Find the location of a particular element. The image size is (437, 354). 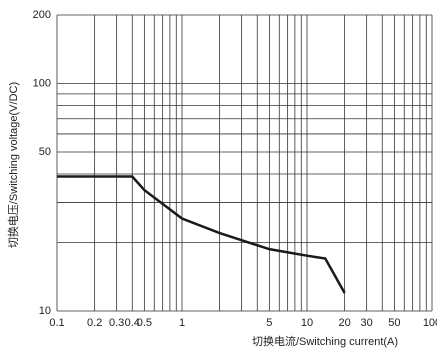

y-axis-label: 切换电压/Switching voltage(V/DC) is located at coordinates (13, 165).